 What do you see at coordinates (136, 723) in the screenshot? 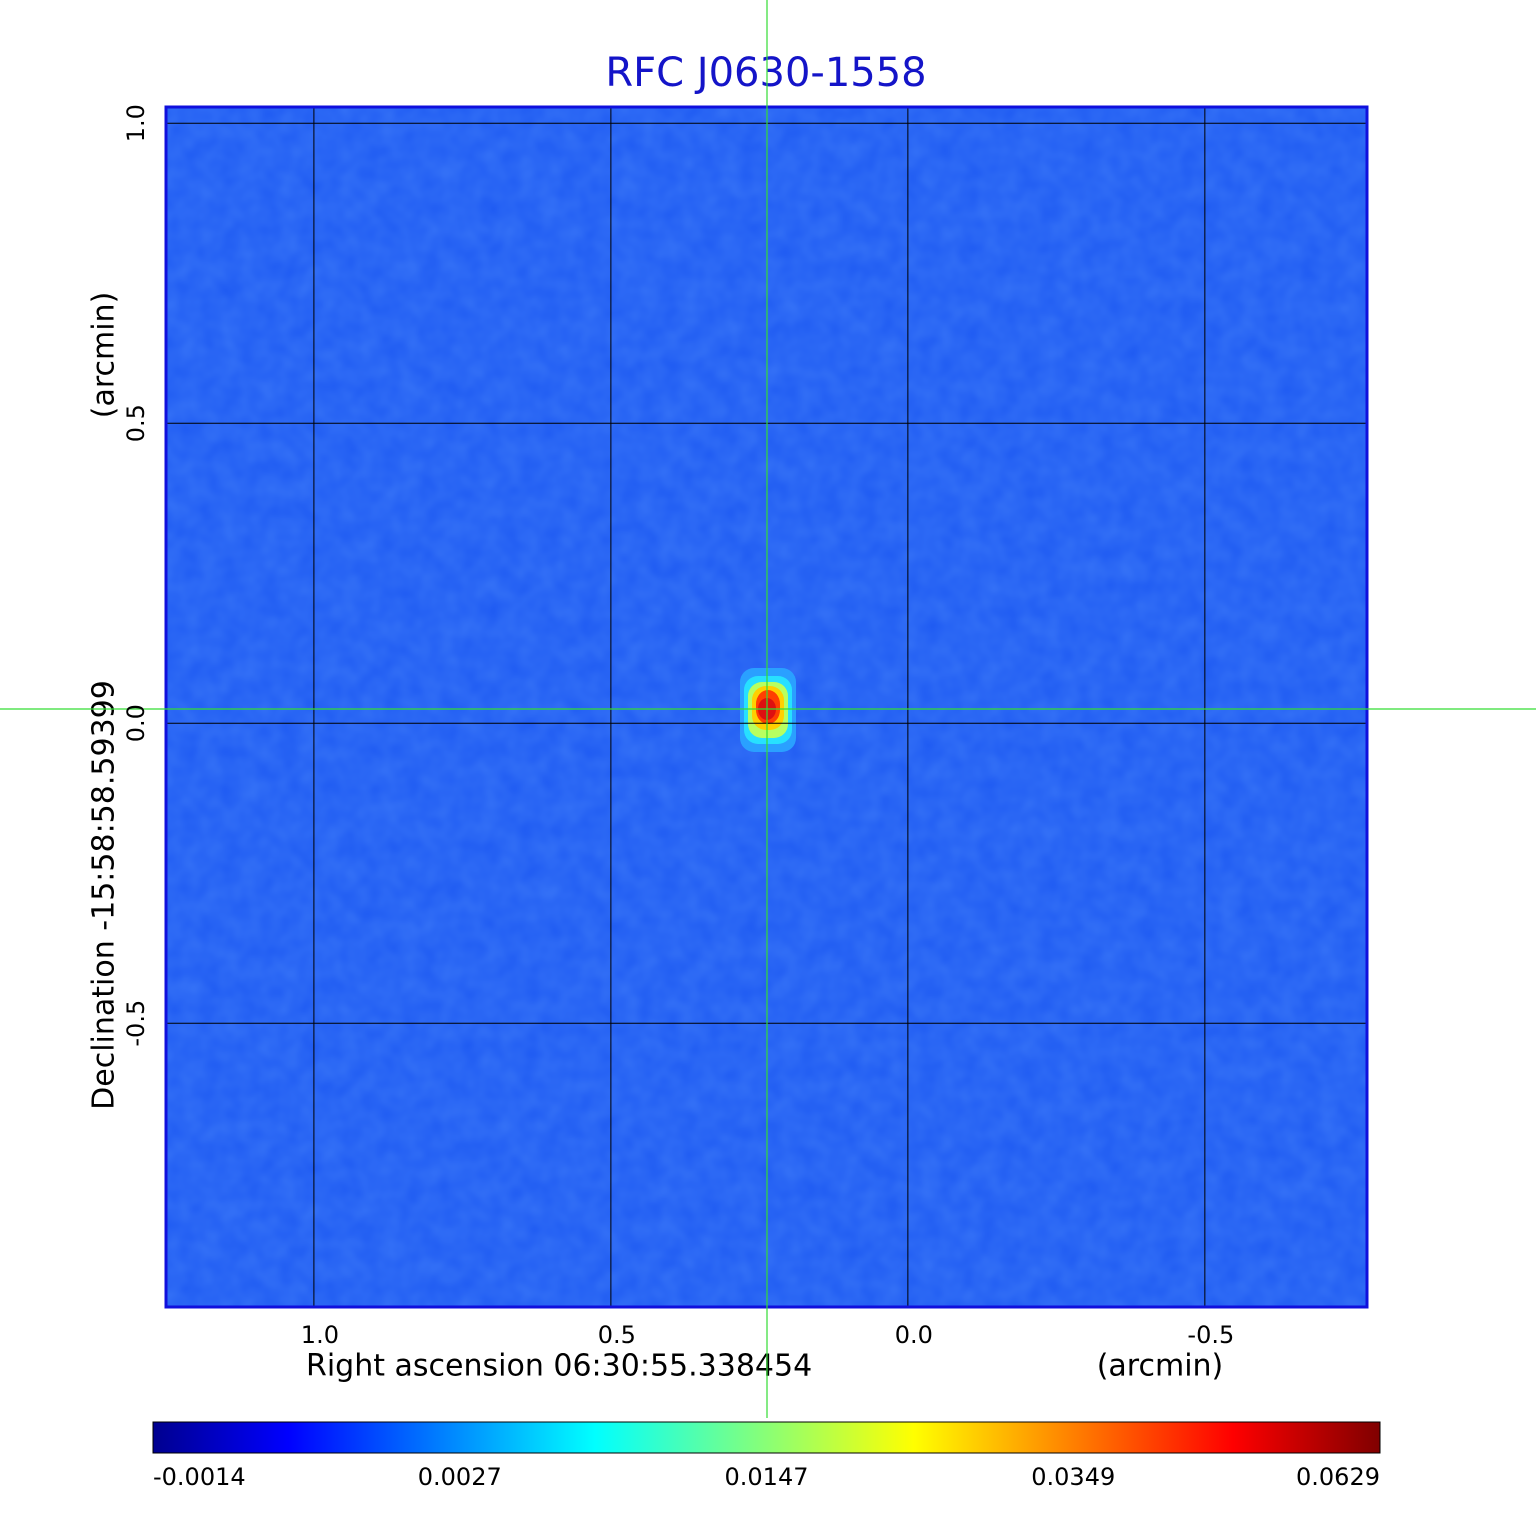
I see `y-tick-label: 0.0` at bounding box center [136, 723].